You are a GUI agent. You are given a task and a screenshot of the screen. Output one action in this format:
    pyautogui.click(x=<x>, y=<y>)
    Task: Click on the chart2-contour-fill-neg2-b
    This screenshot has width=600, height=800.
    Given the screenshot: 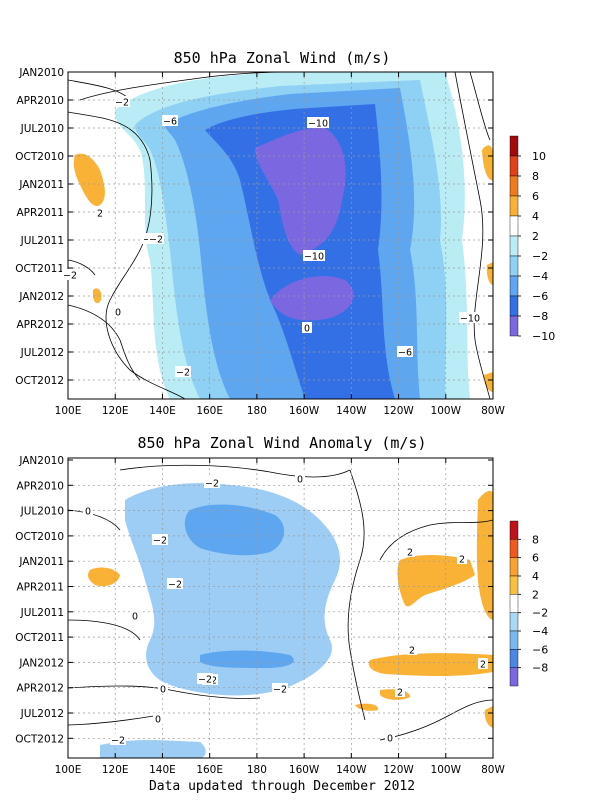 What is the action you would take?
    pyautogui.click(x=153, y=749)
    